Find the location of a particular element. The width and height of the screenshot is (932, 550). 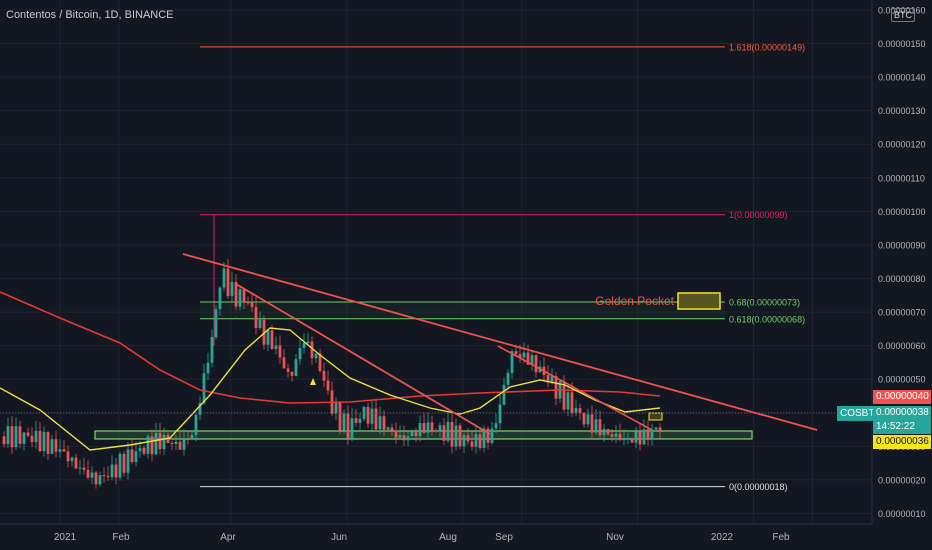

time-axis-label: Feb is located at coordinates (121, 537).